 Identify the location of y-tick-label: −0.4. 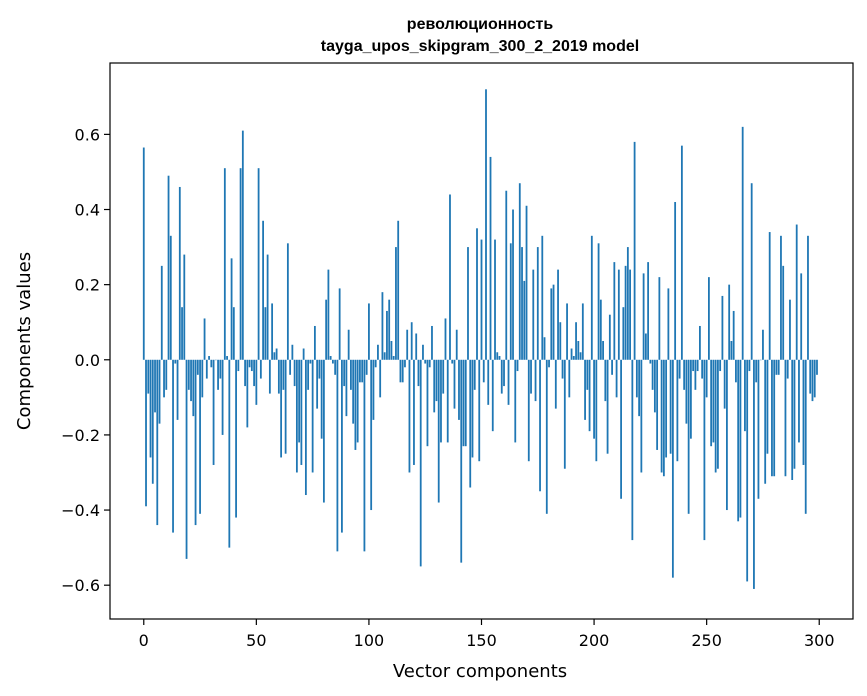
(80, 510).